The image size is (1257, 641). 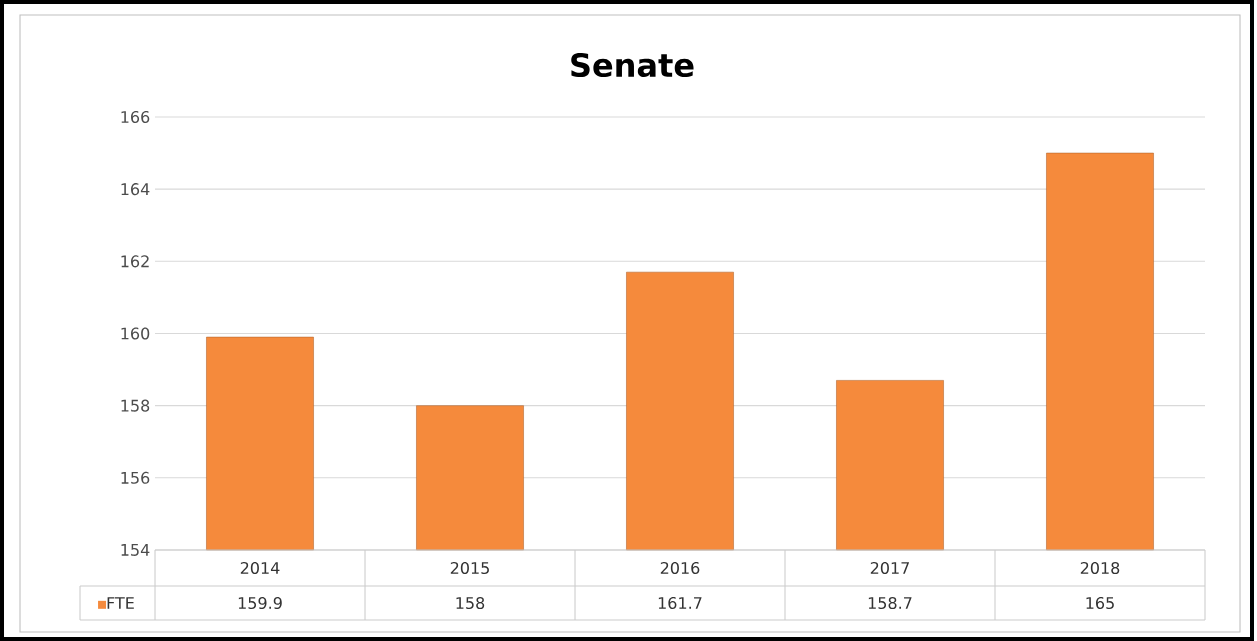 What do you see at coordinates (135, 477) in the screenshot?
I see `y-tick-label: 156` at bounding box center [135, 477].